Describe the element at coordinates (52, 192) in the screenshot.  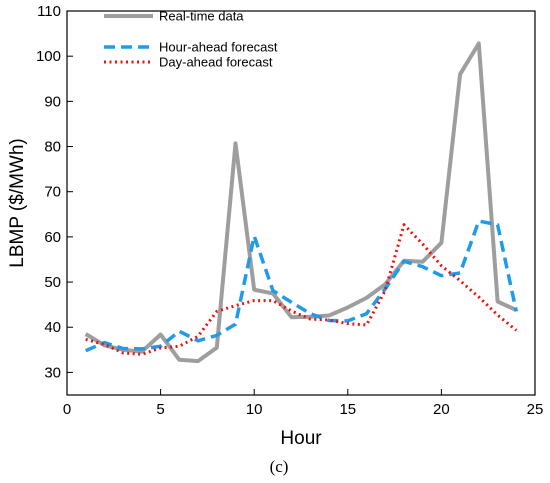
I see `y-tick-label: 70` at that location.